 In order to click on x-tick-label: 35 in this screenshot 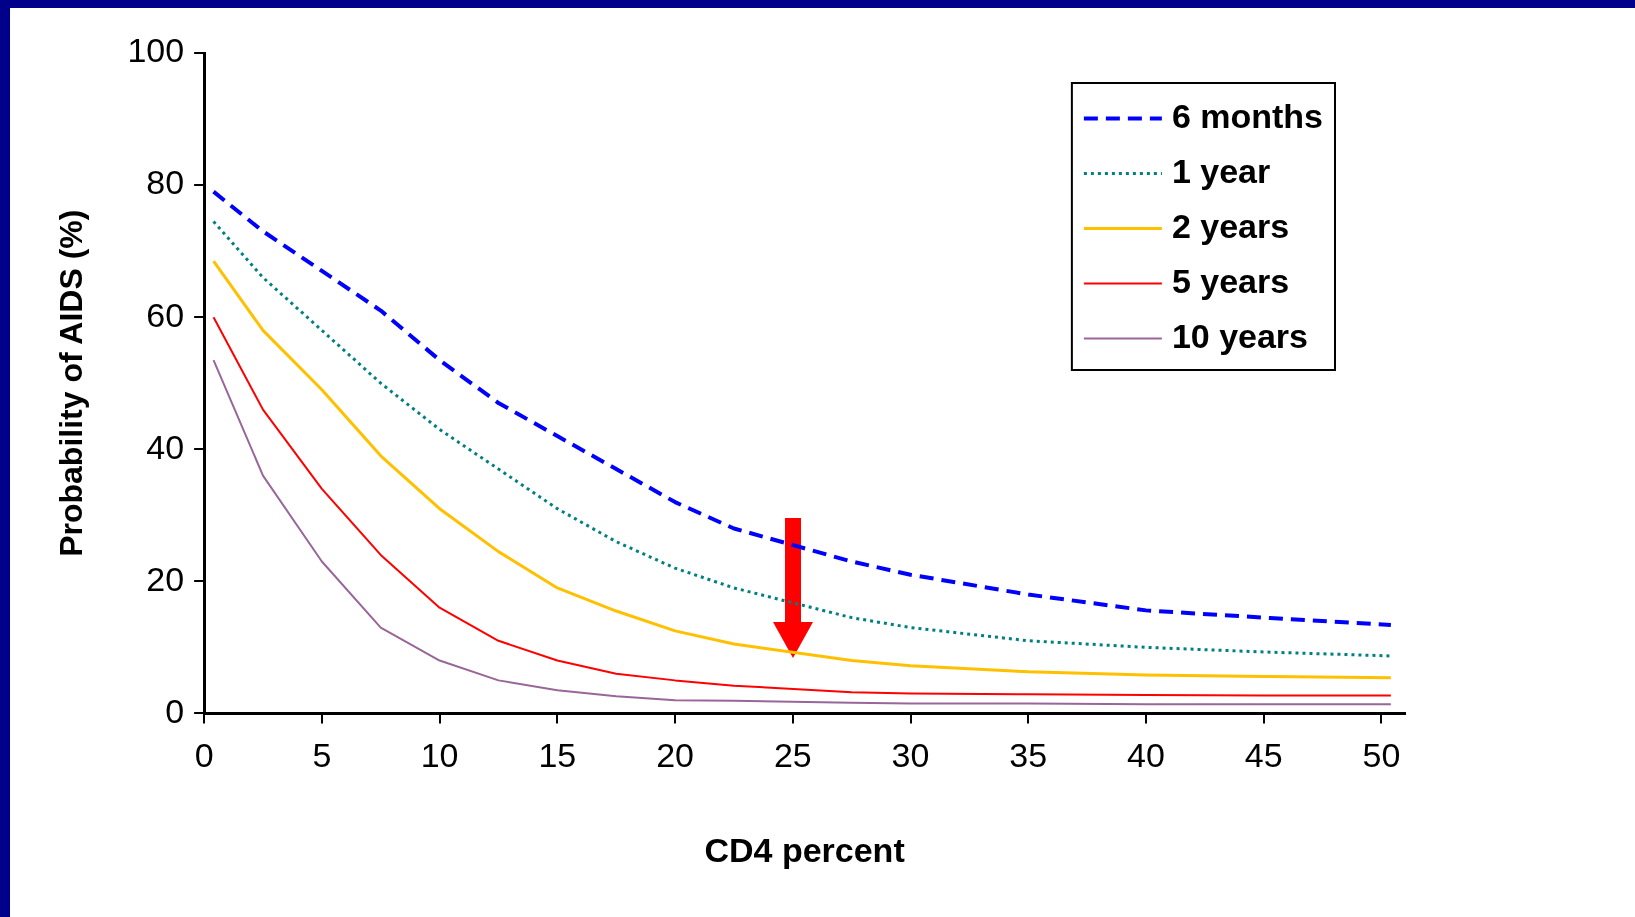, I will do `click(1028, 755)`.